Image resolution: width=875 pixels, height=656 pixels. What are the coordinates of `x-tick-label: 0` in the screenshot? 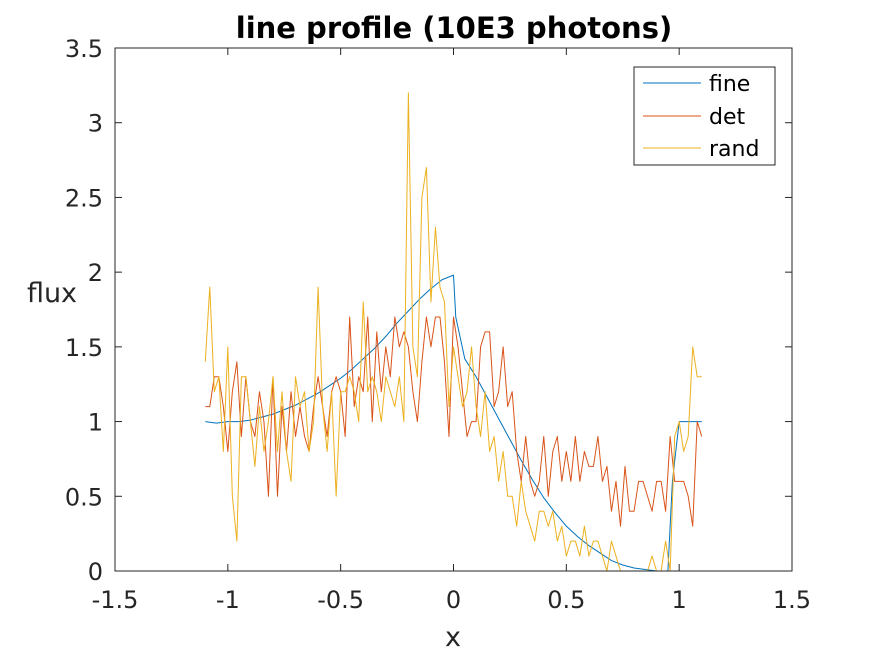 It's located at (453, 600).